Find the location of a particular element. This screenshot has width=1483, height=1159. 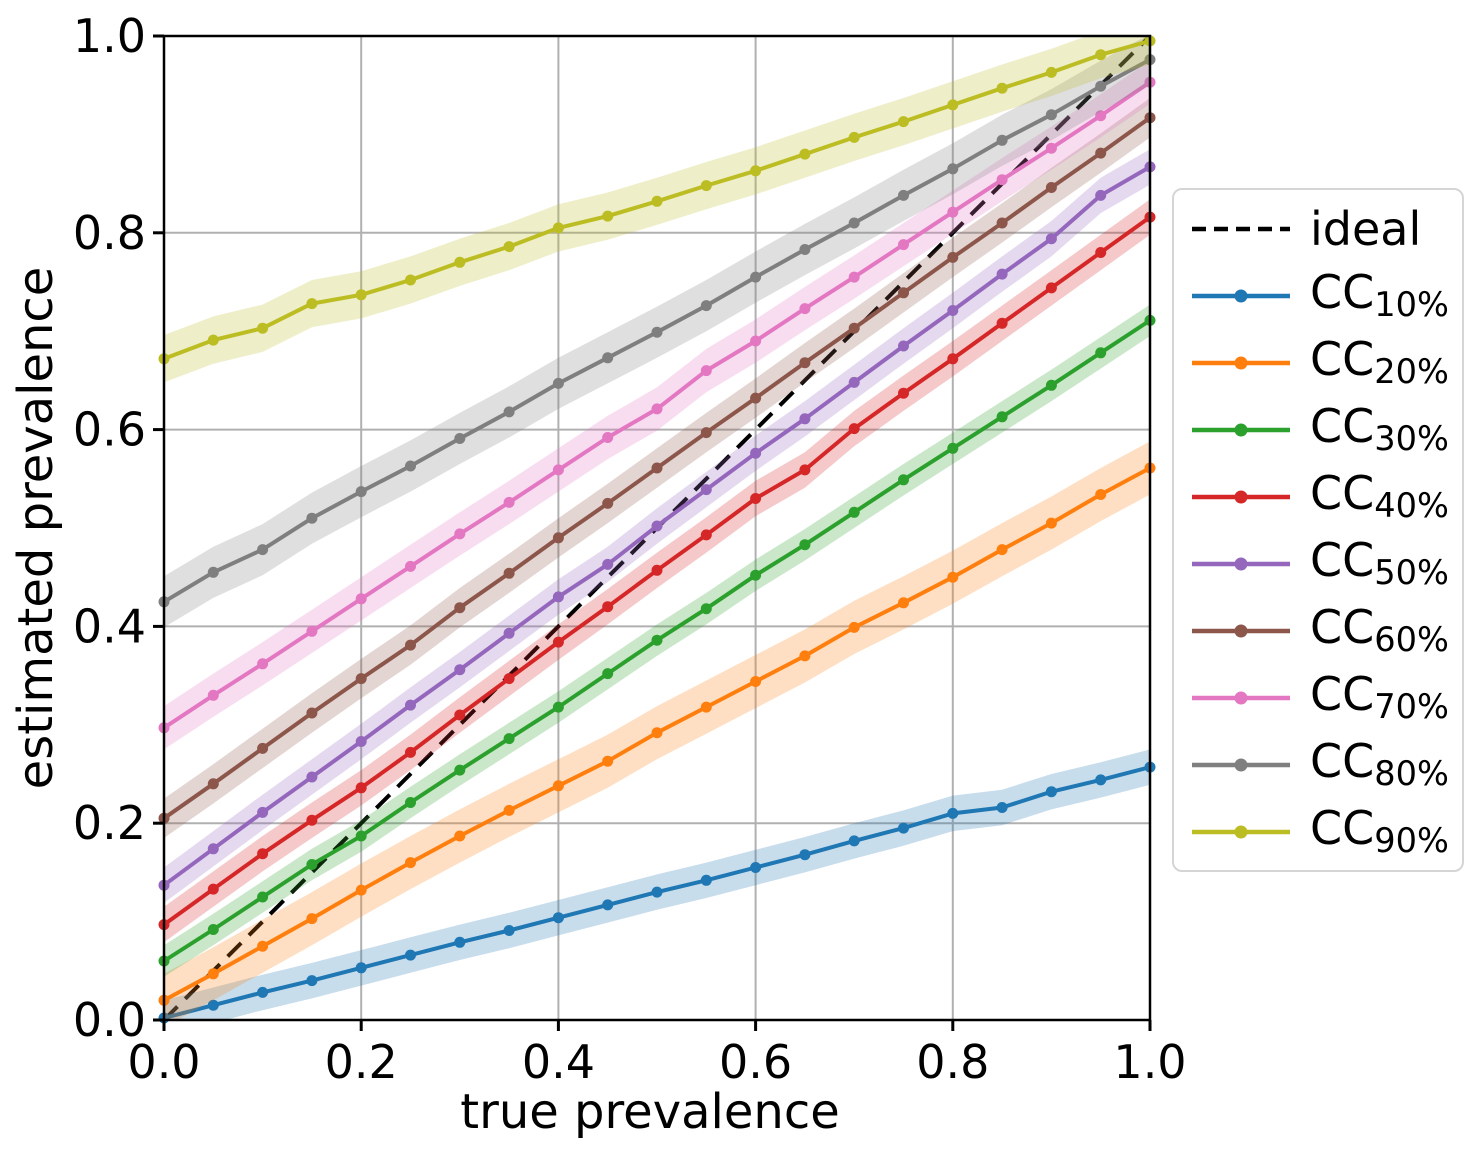

y-tick-label-0.4: 0.4 is located at coordinates (109, 626).